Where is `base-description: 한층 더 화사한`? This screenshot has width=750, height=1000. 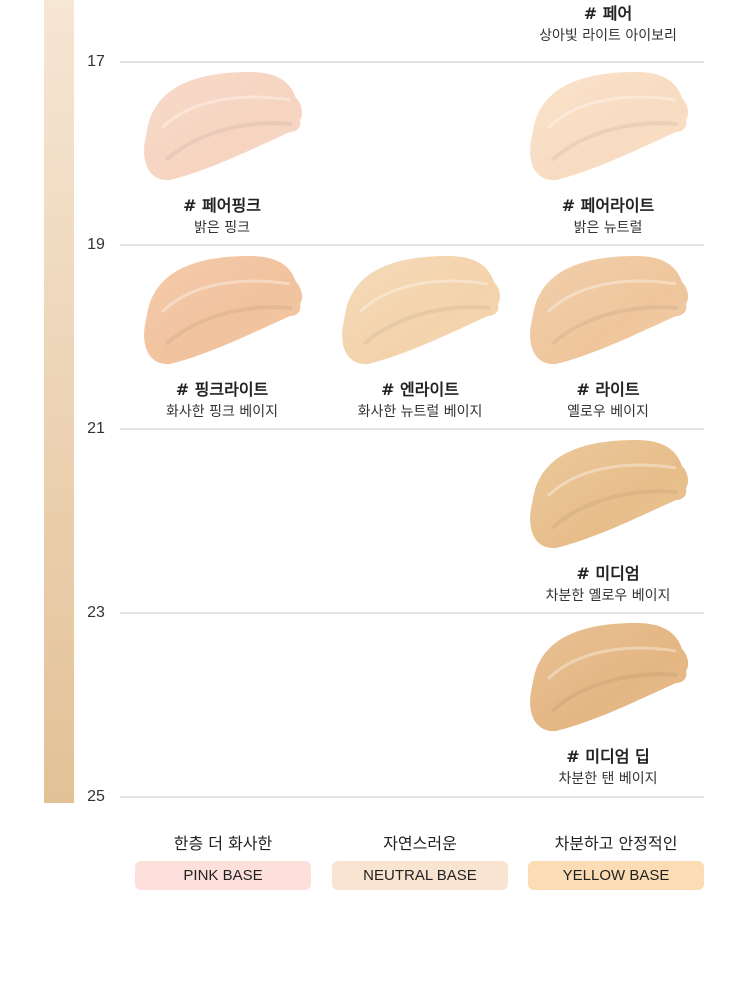
base-description: 한층 더 화사한 is located at coordinates (223, 843).